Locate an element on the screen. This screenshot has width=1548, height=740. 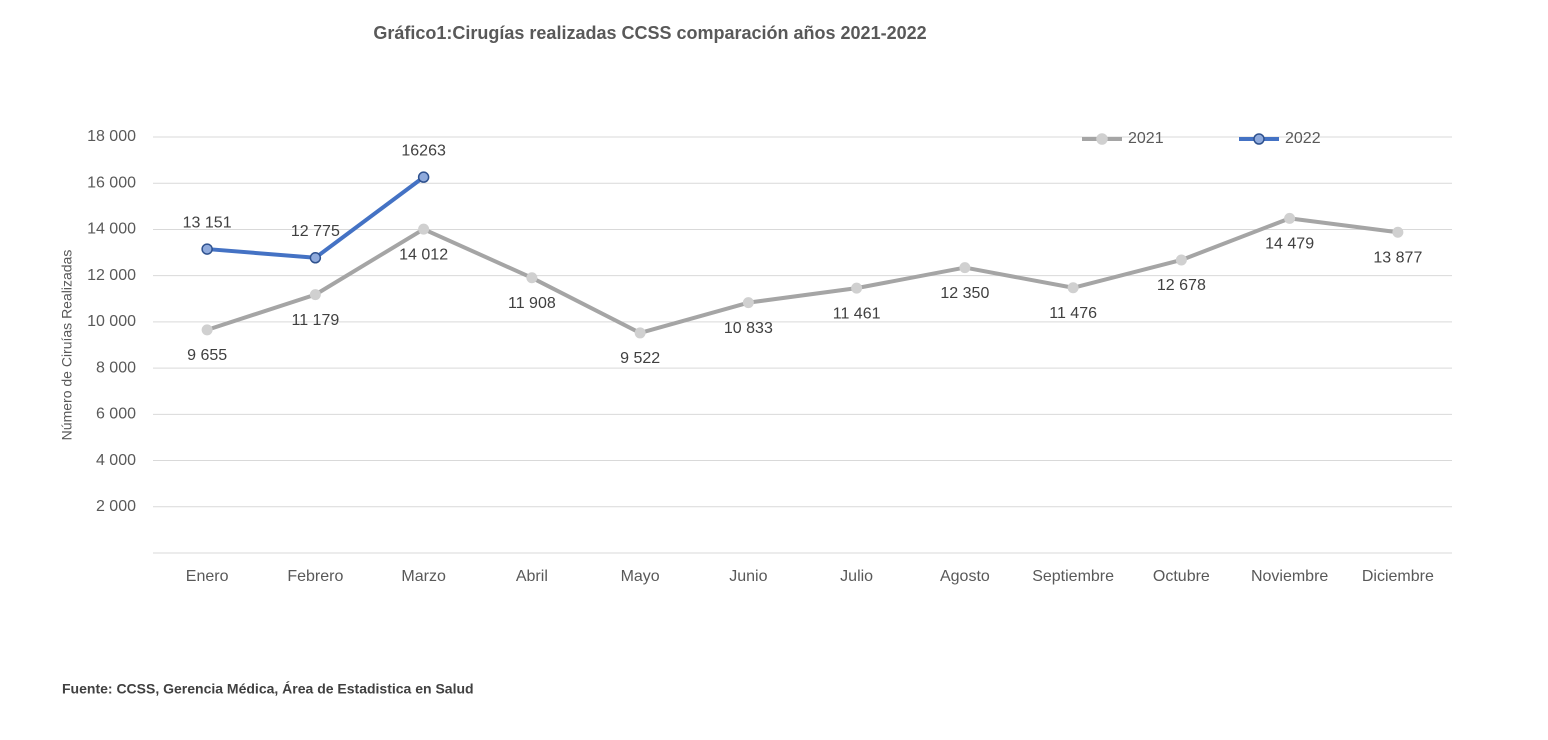
x-tick-label: Mayo is located at coordinates (640, 576).